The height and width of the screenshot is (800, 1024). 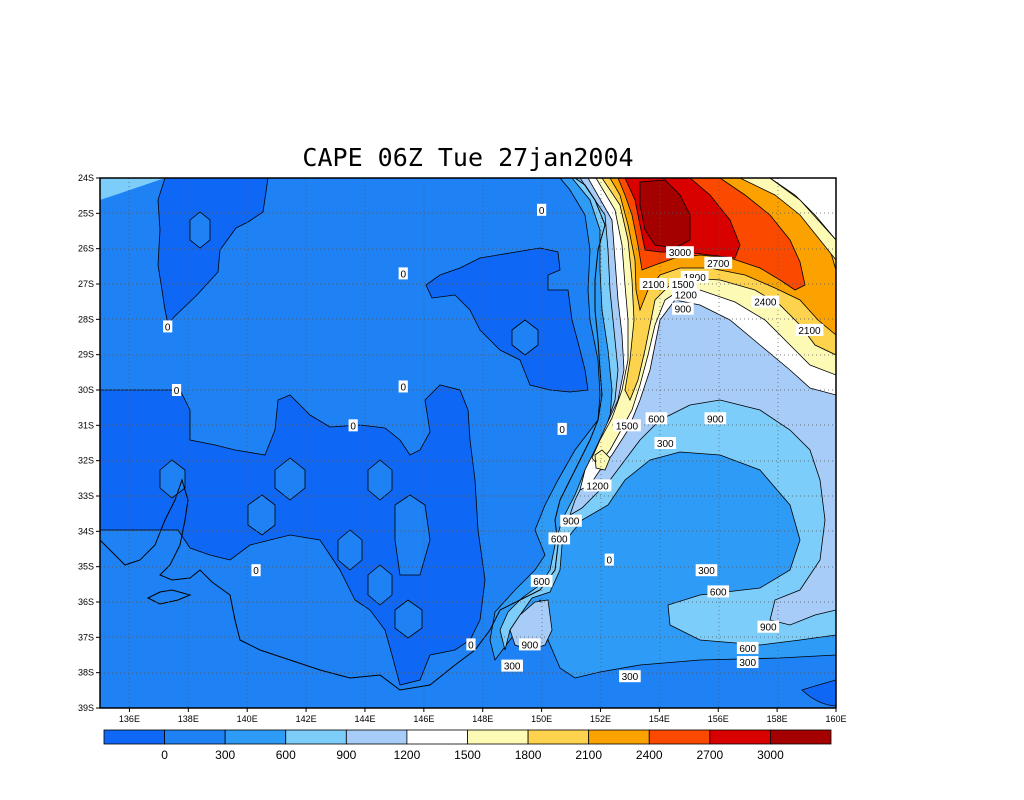 What do you see at coordinates (407, 755) in the screenshot?
I see `colorbar-level-label: 1200` at bounding box center [407, 755].